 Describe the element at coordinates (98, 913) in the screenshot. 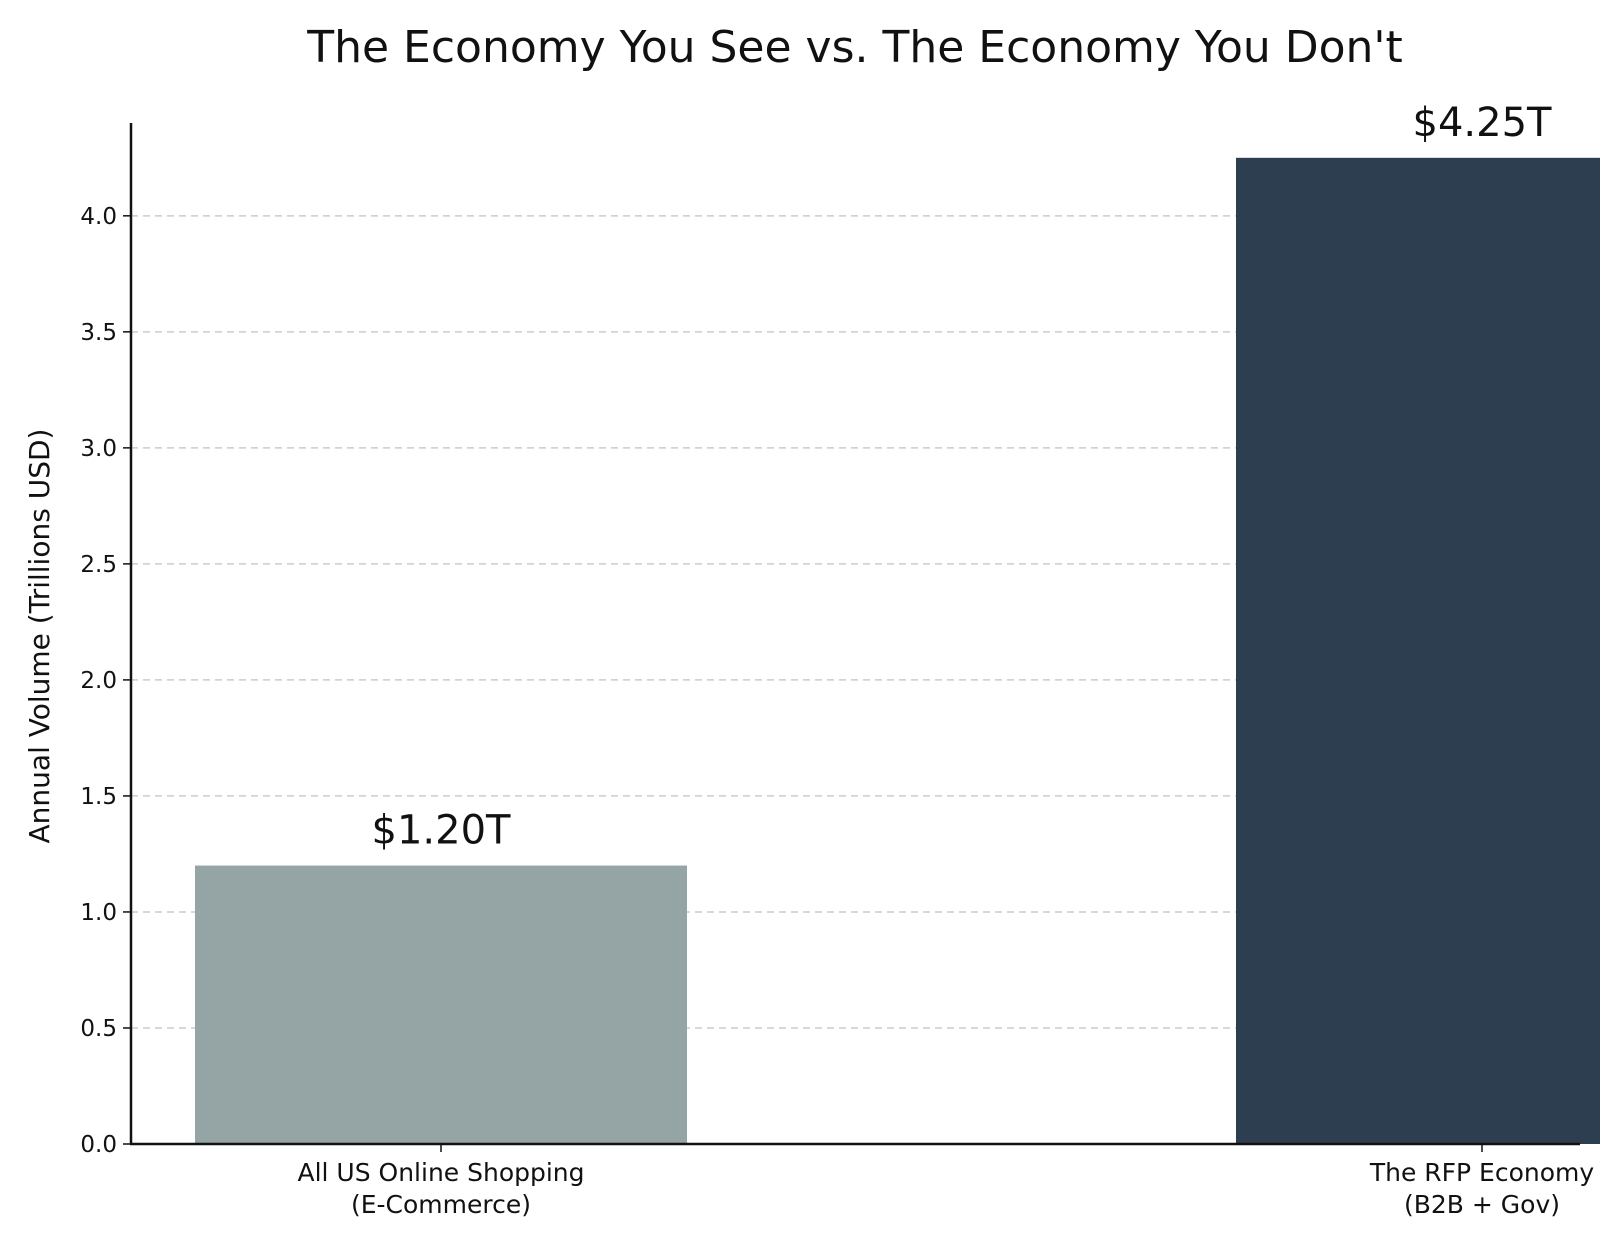

I see `y-tick-label-2: 1.0` at that location.